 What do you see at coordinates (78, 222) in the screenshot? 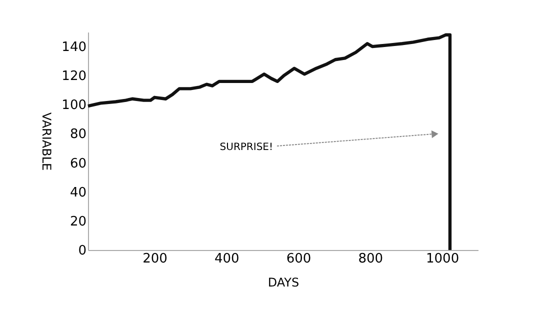
I see `y-tick-label: 20` at bounding box center [78, 222].